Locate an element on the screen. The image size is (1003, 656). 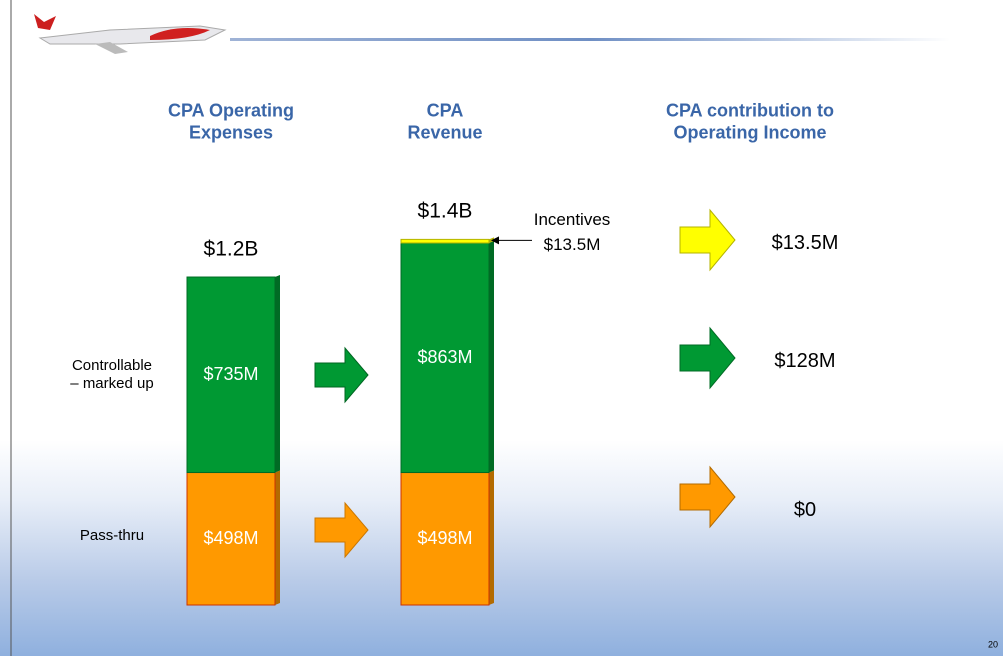
value-label: $863M is located at coordinates (445, 356).